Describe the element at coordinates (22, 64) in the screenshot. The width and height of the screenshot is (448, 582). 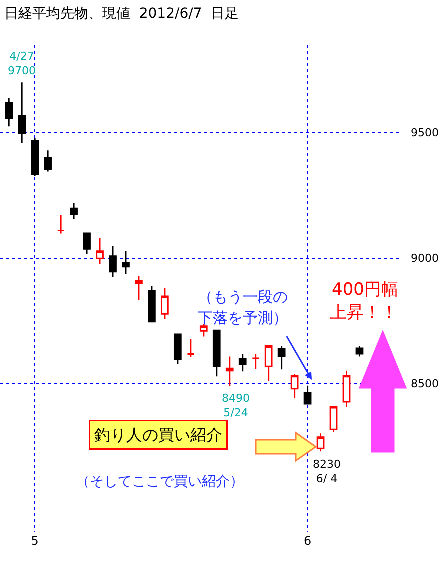
I see `annotation: 4/27 9700` at that location.